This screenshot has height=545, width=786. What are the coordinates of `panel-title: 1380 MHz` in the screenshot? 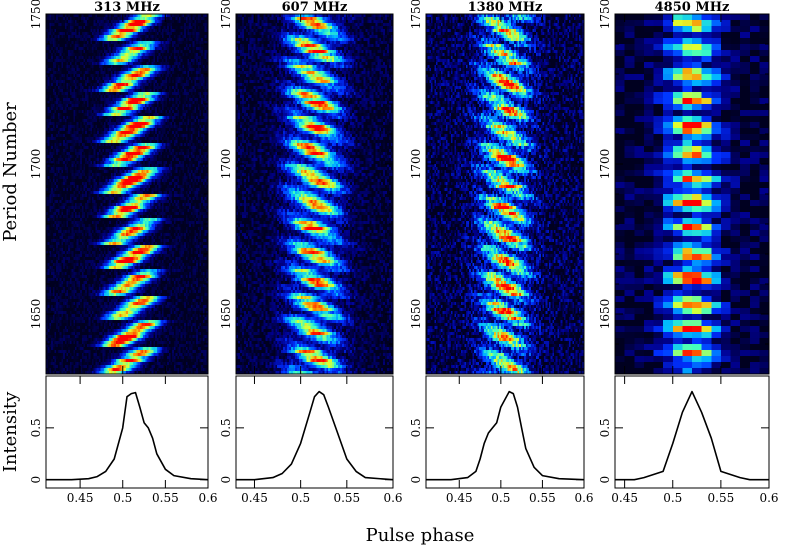 It's located at (505, 7).